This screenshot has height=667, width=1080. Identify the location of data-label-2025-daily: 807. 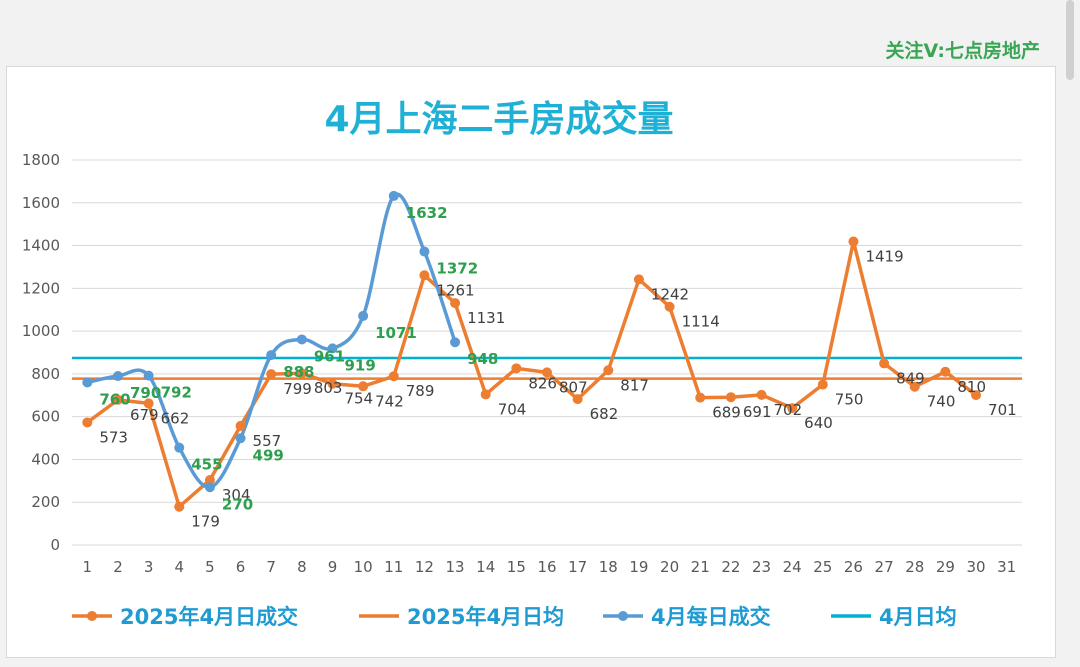
(573, 387).